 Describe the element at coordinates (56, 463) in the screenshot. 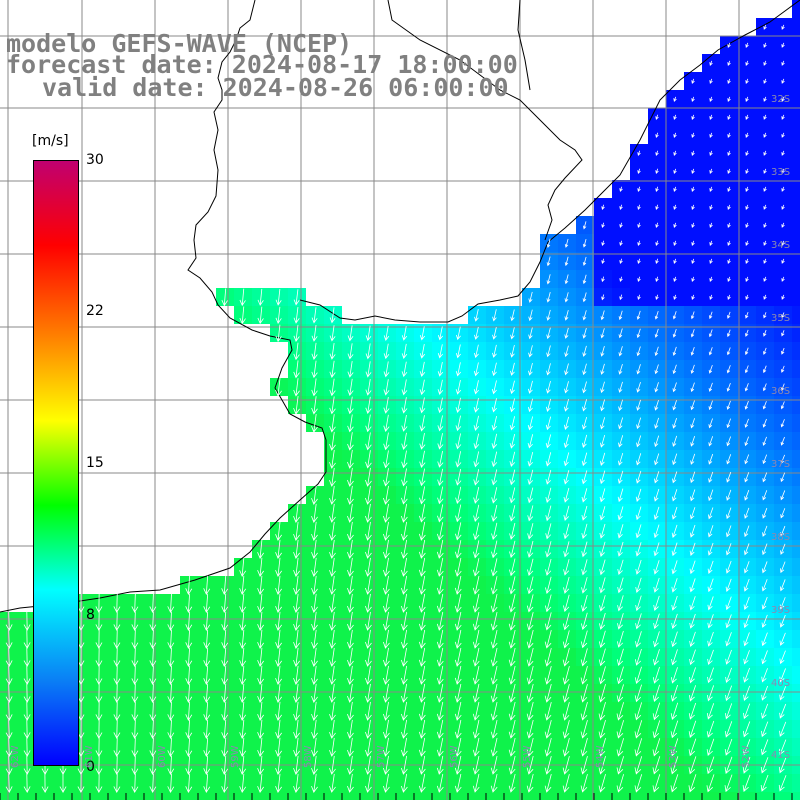

I see `colorbar` at that location.